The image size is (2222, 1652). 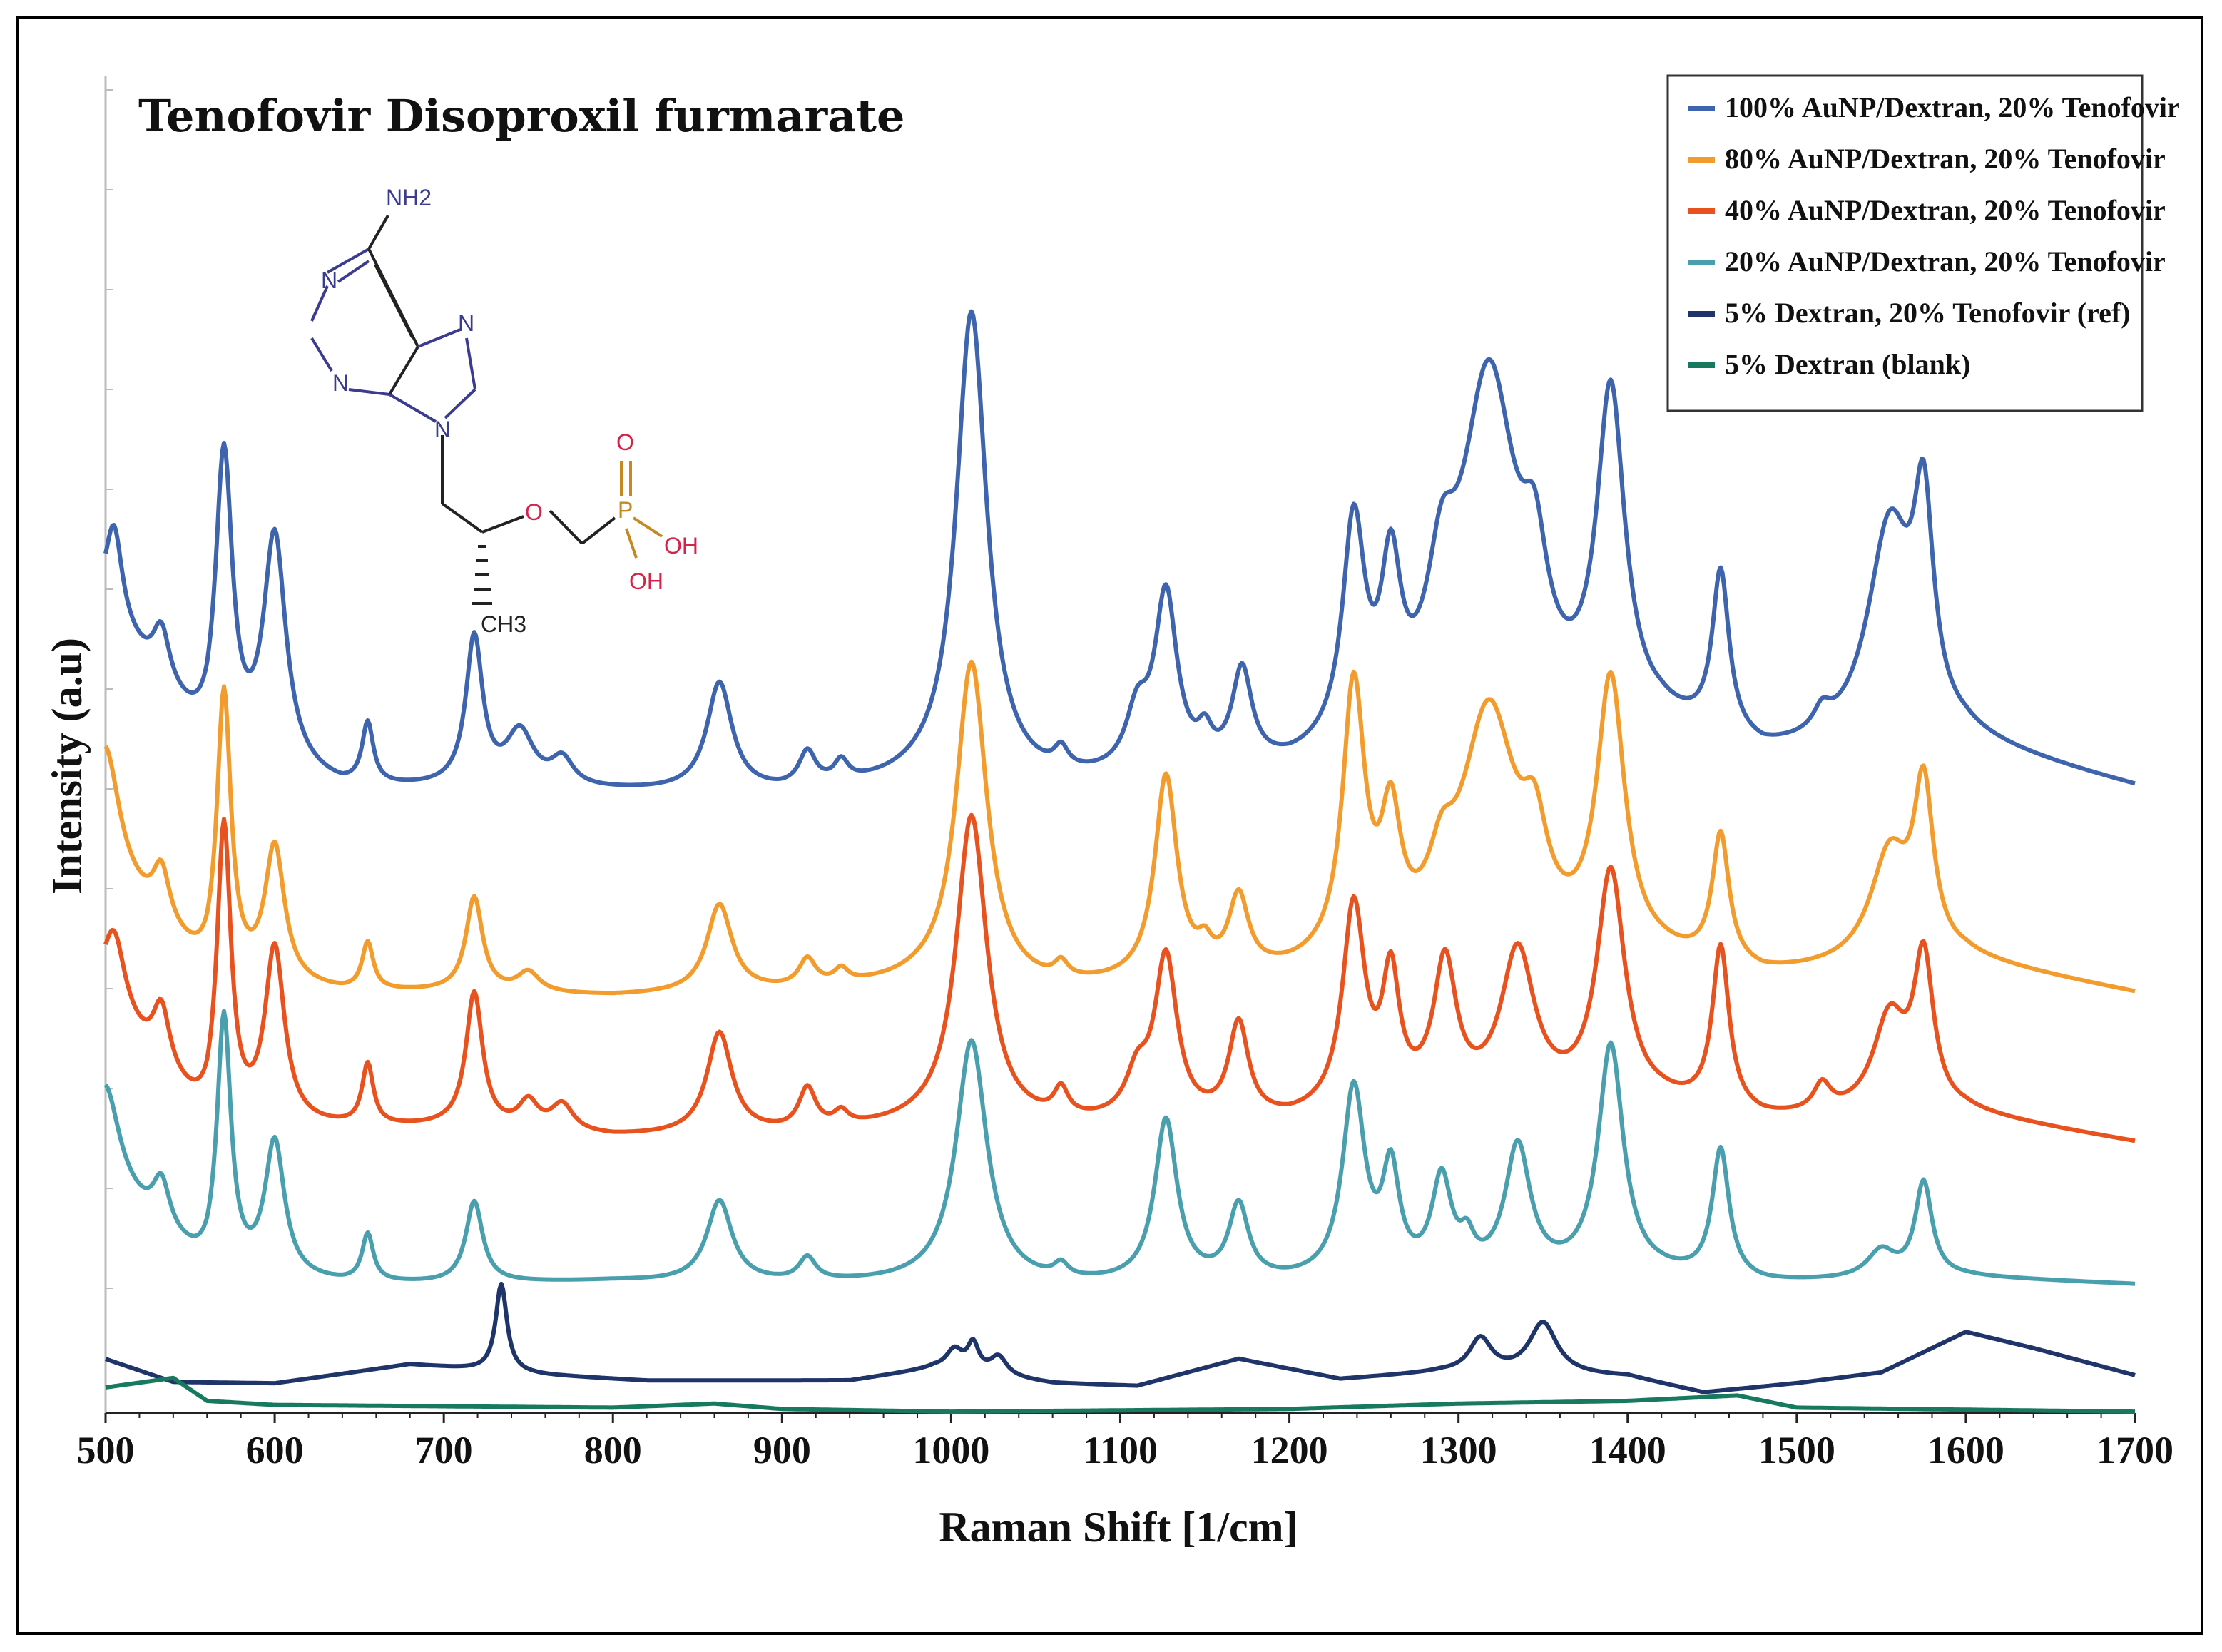 What do you see at coordinates (106, 1450) in the screenshot?
I see `x-tick-label-500: 500` at bounding box center [106, 1450].